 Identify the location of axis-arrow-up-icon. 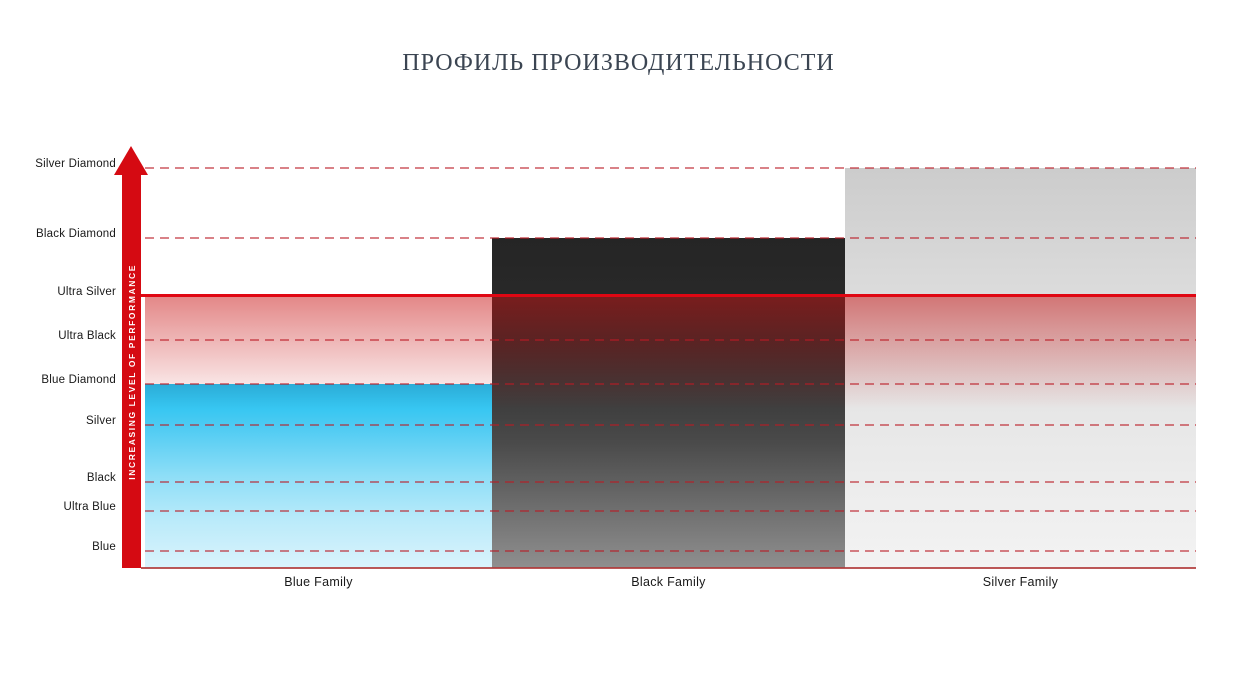
(131, 160).